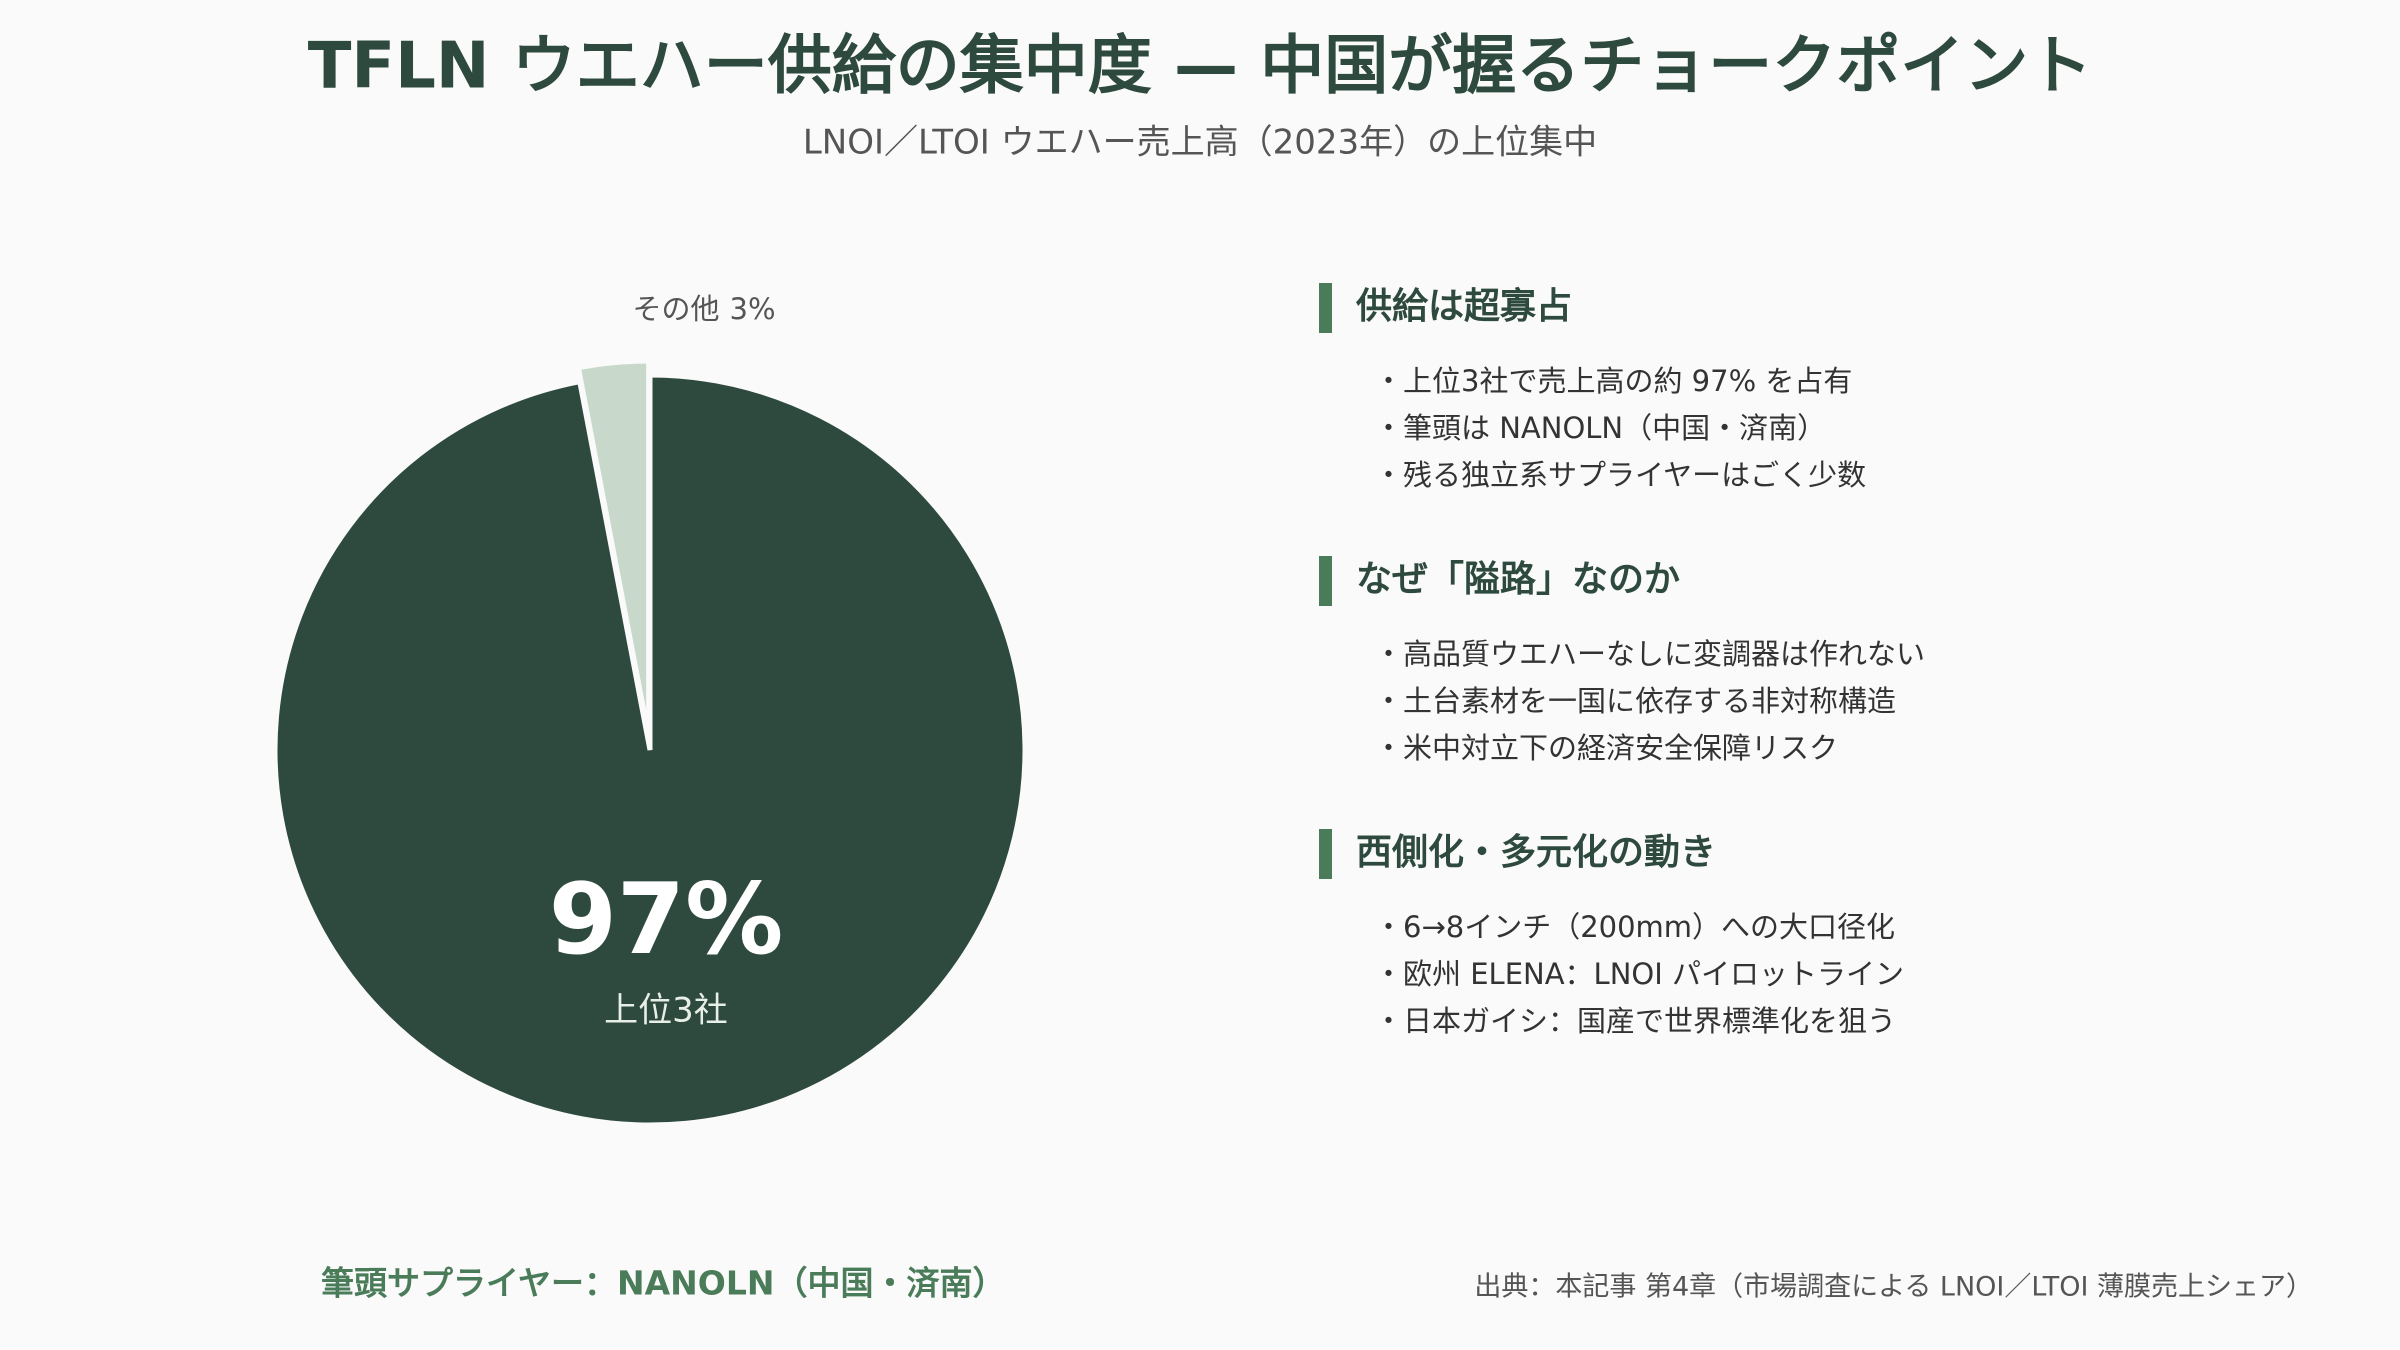 This screenshot has height=1350, width=2400. What do you see at coordinates (753, 309) in the screenshot?
I see `value-label: 3%` at bounding box center [753, 309].